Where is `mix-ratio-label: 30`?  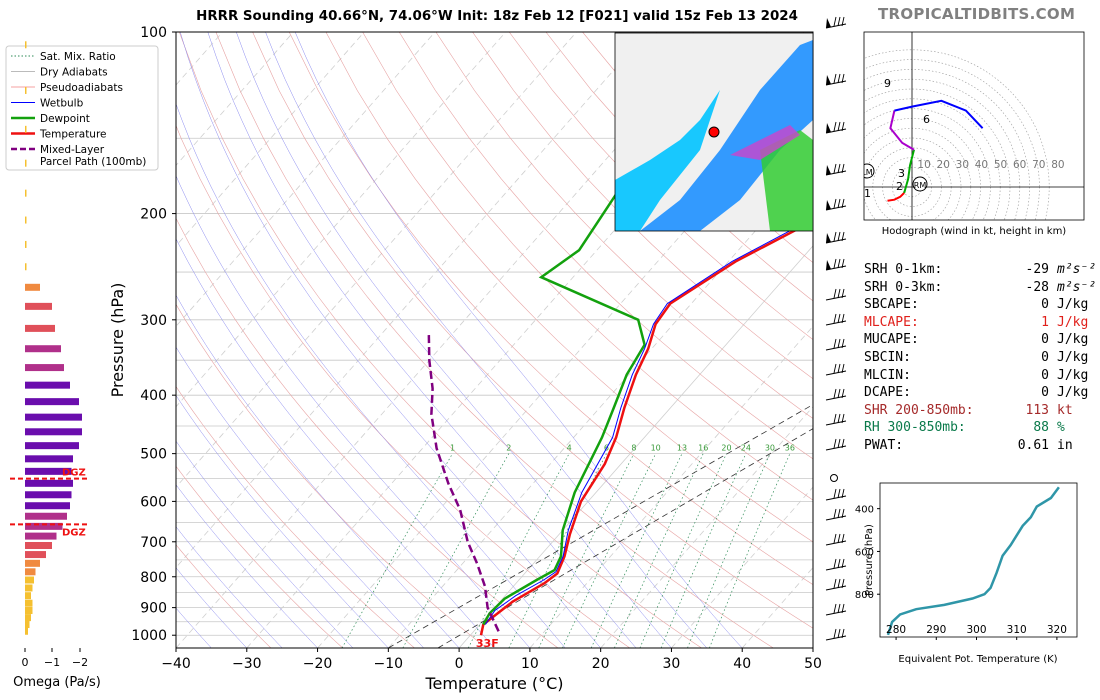 mix-ratio-label: 30 is located at coordinates (770, 448).